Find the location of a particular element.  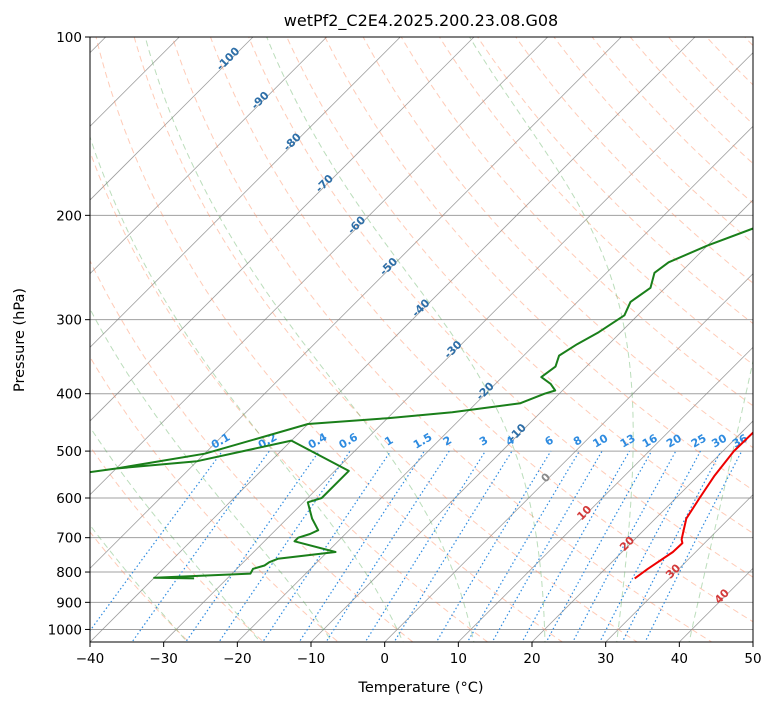

mixing-ratio-label: 3 is located at coordinates (483, 441).